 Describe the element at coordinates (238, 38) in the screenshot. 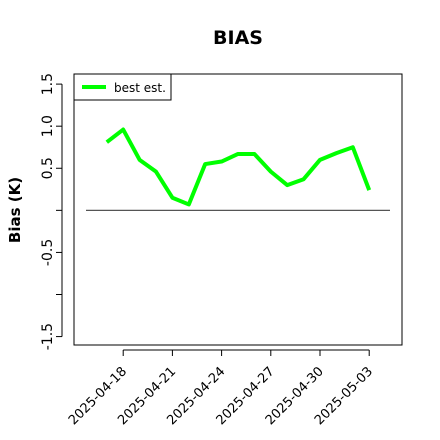

I see `chart-title: BIAS` at that location.